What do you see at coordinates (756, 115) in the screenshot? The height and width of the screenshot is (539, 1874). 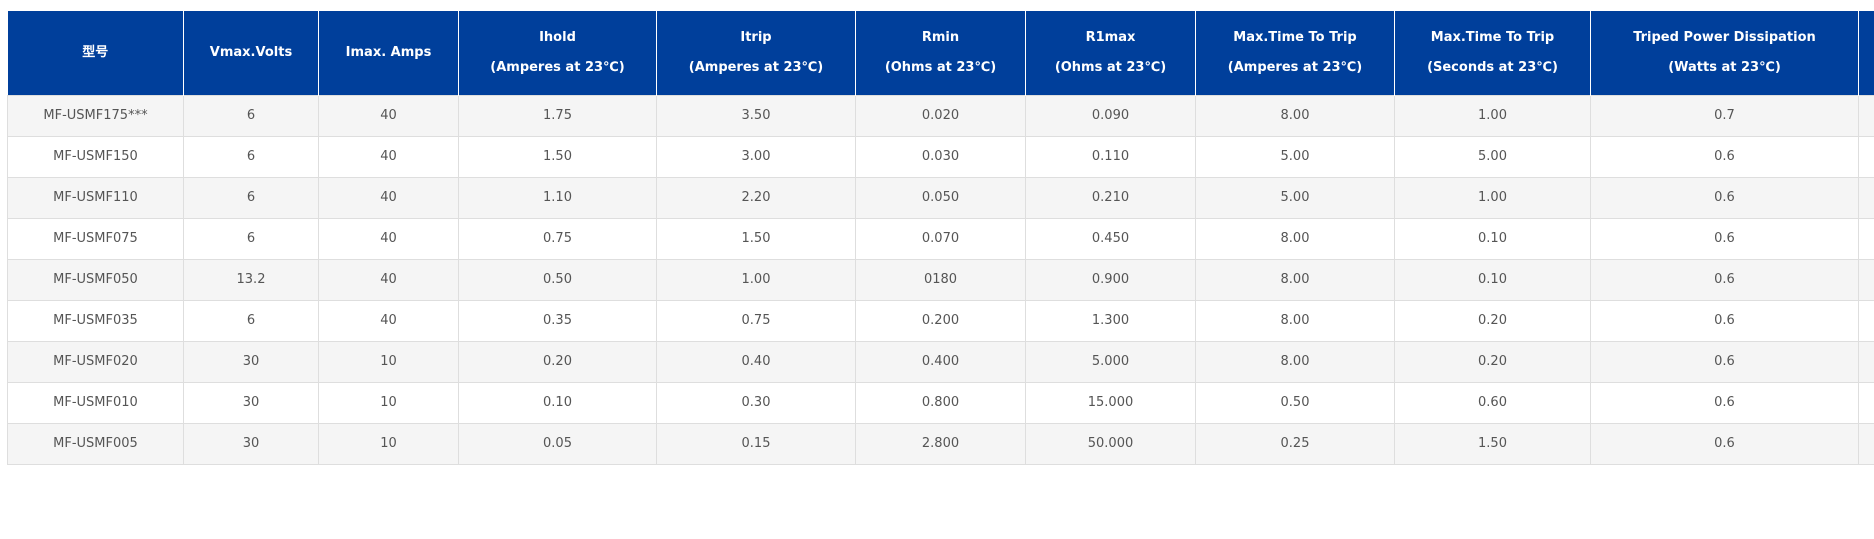 I see `table-cell: 3.50` at bounding box center [756, 115].